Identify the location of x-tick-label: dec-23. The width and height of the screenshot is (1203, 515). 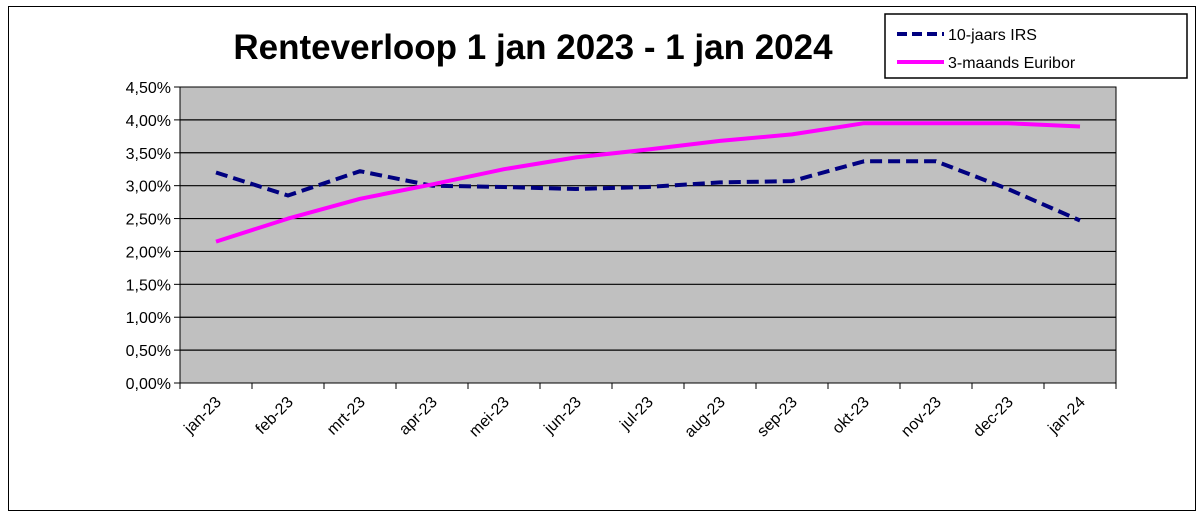
(993, 417).